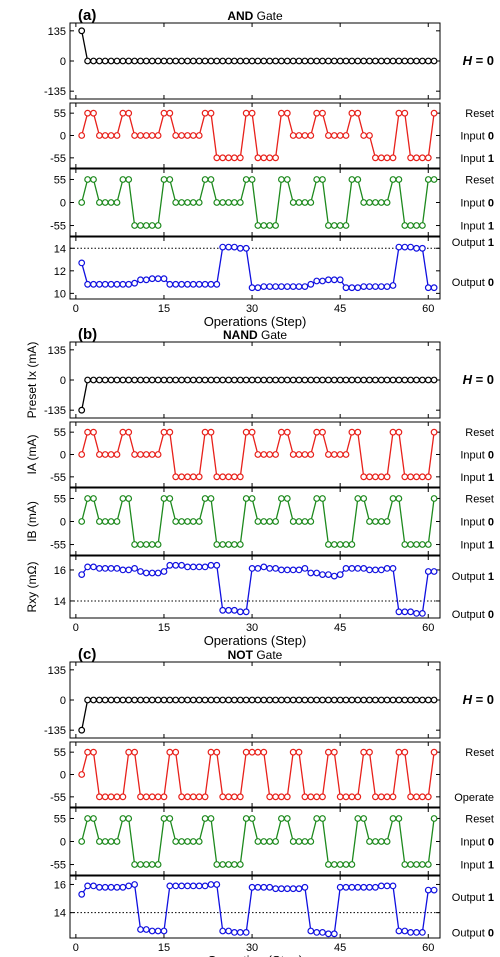  What do you see at coordinates (474, 866) in the screenshot?
I see `series-label-text: Input` at bounding box center [474, 866].